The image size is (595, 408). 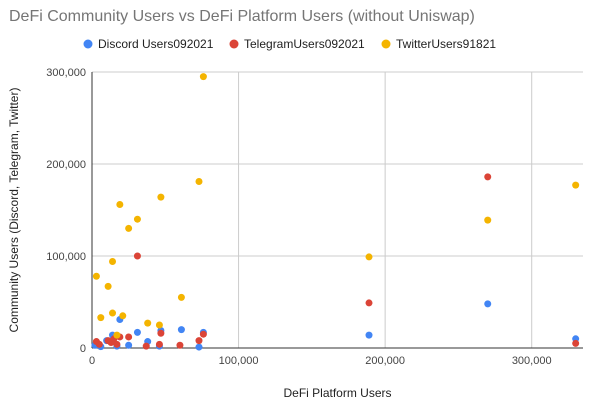 What do you see at coordinates (385, 361) in the screenshot?
I see `x-tick-label: 200,000` at bounding box center [385, 361].